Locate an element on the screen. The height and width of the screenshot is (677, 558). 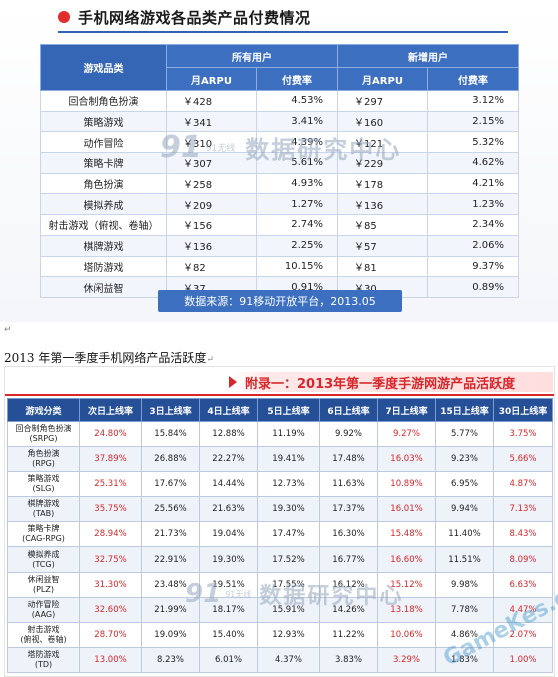
activity-rate-cell: 9.23% is located at coordinates (464, 459).